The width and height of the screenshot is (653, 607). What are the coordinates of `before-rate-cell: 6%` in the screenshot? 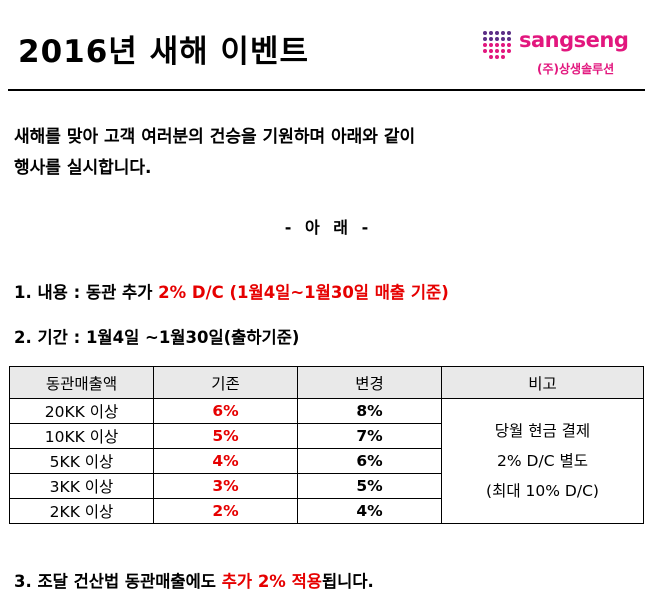 It's located at (225, 411).